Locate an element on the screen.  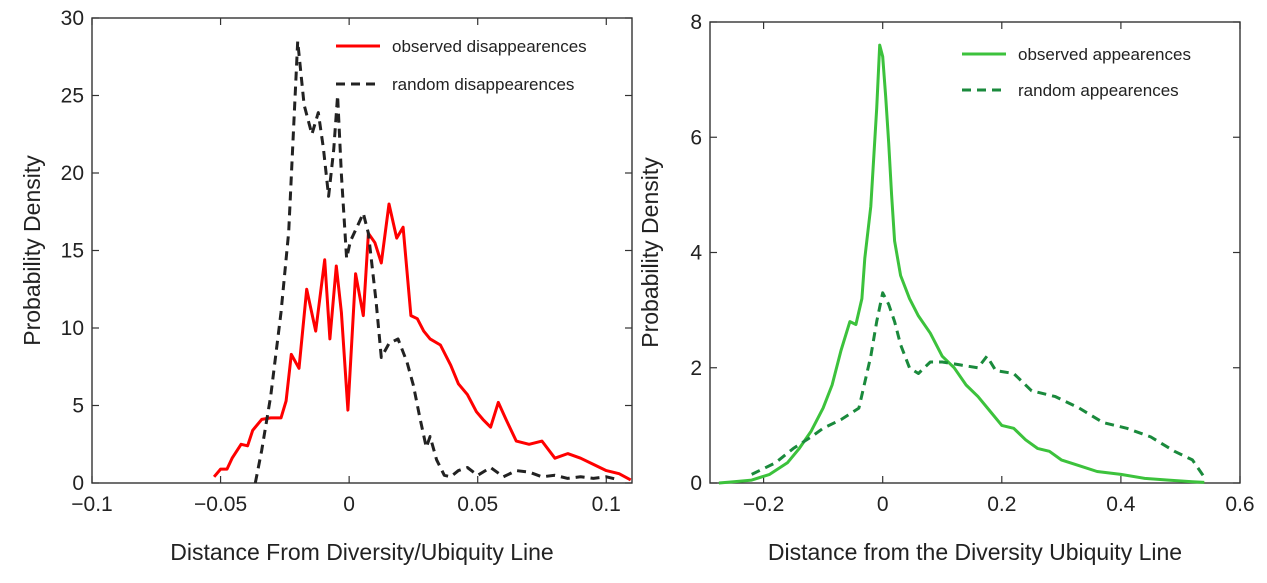
y-tick-label: 30 is located at coordinates (72, 18).